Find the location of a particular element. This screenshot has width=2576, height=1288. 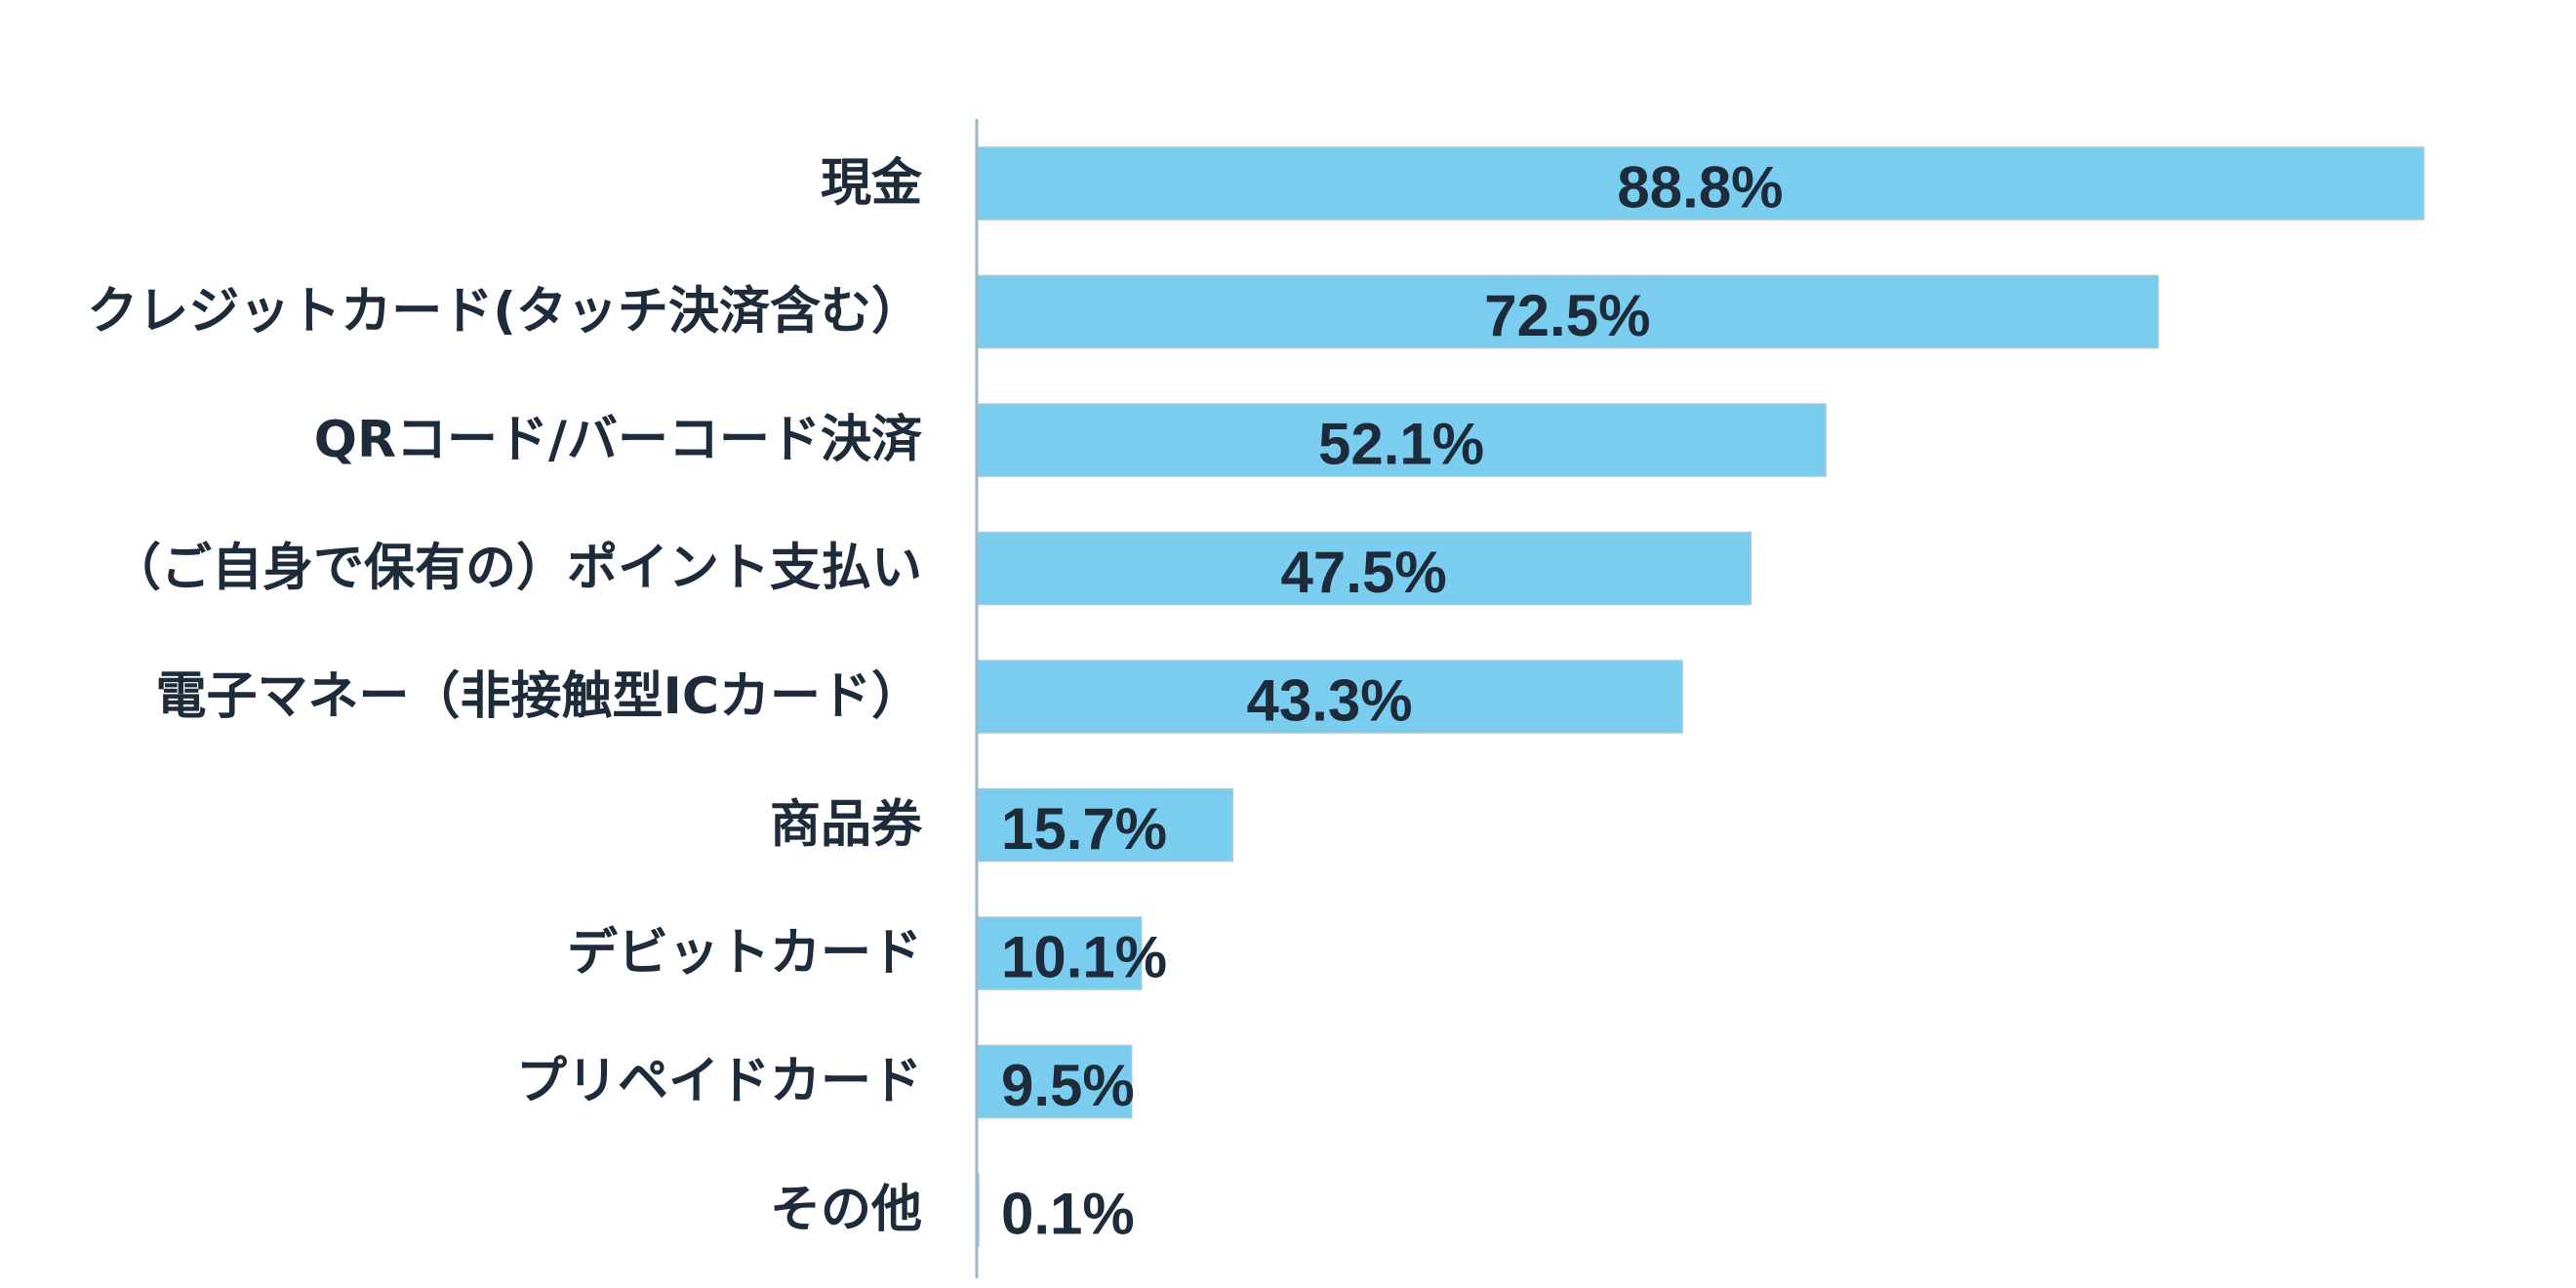

value-label-3: 52.1% is located at coordinates (1401, 444).